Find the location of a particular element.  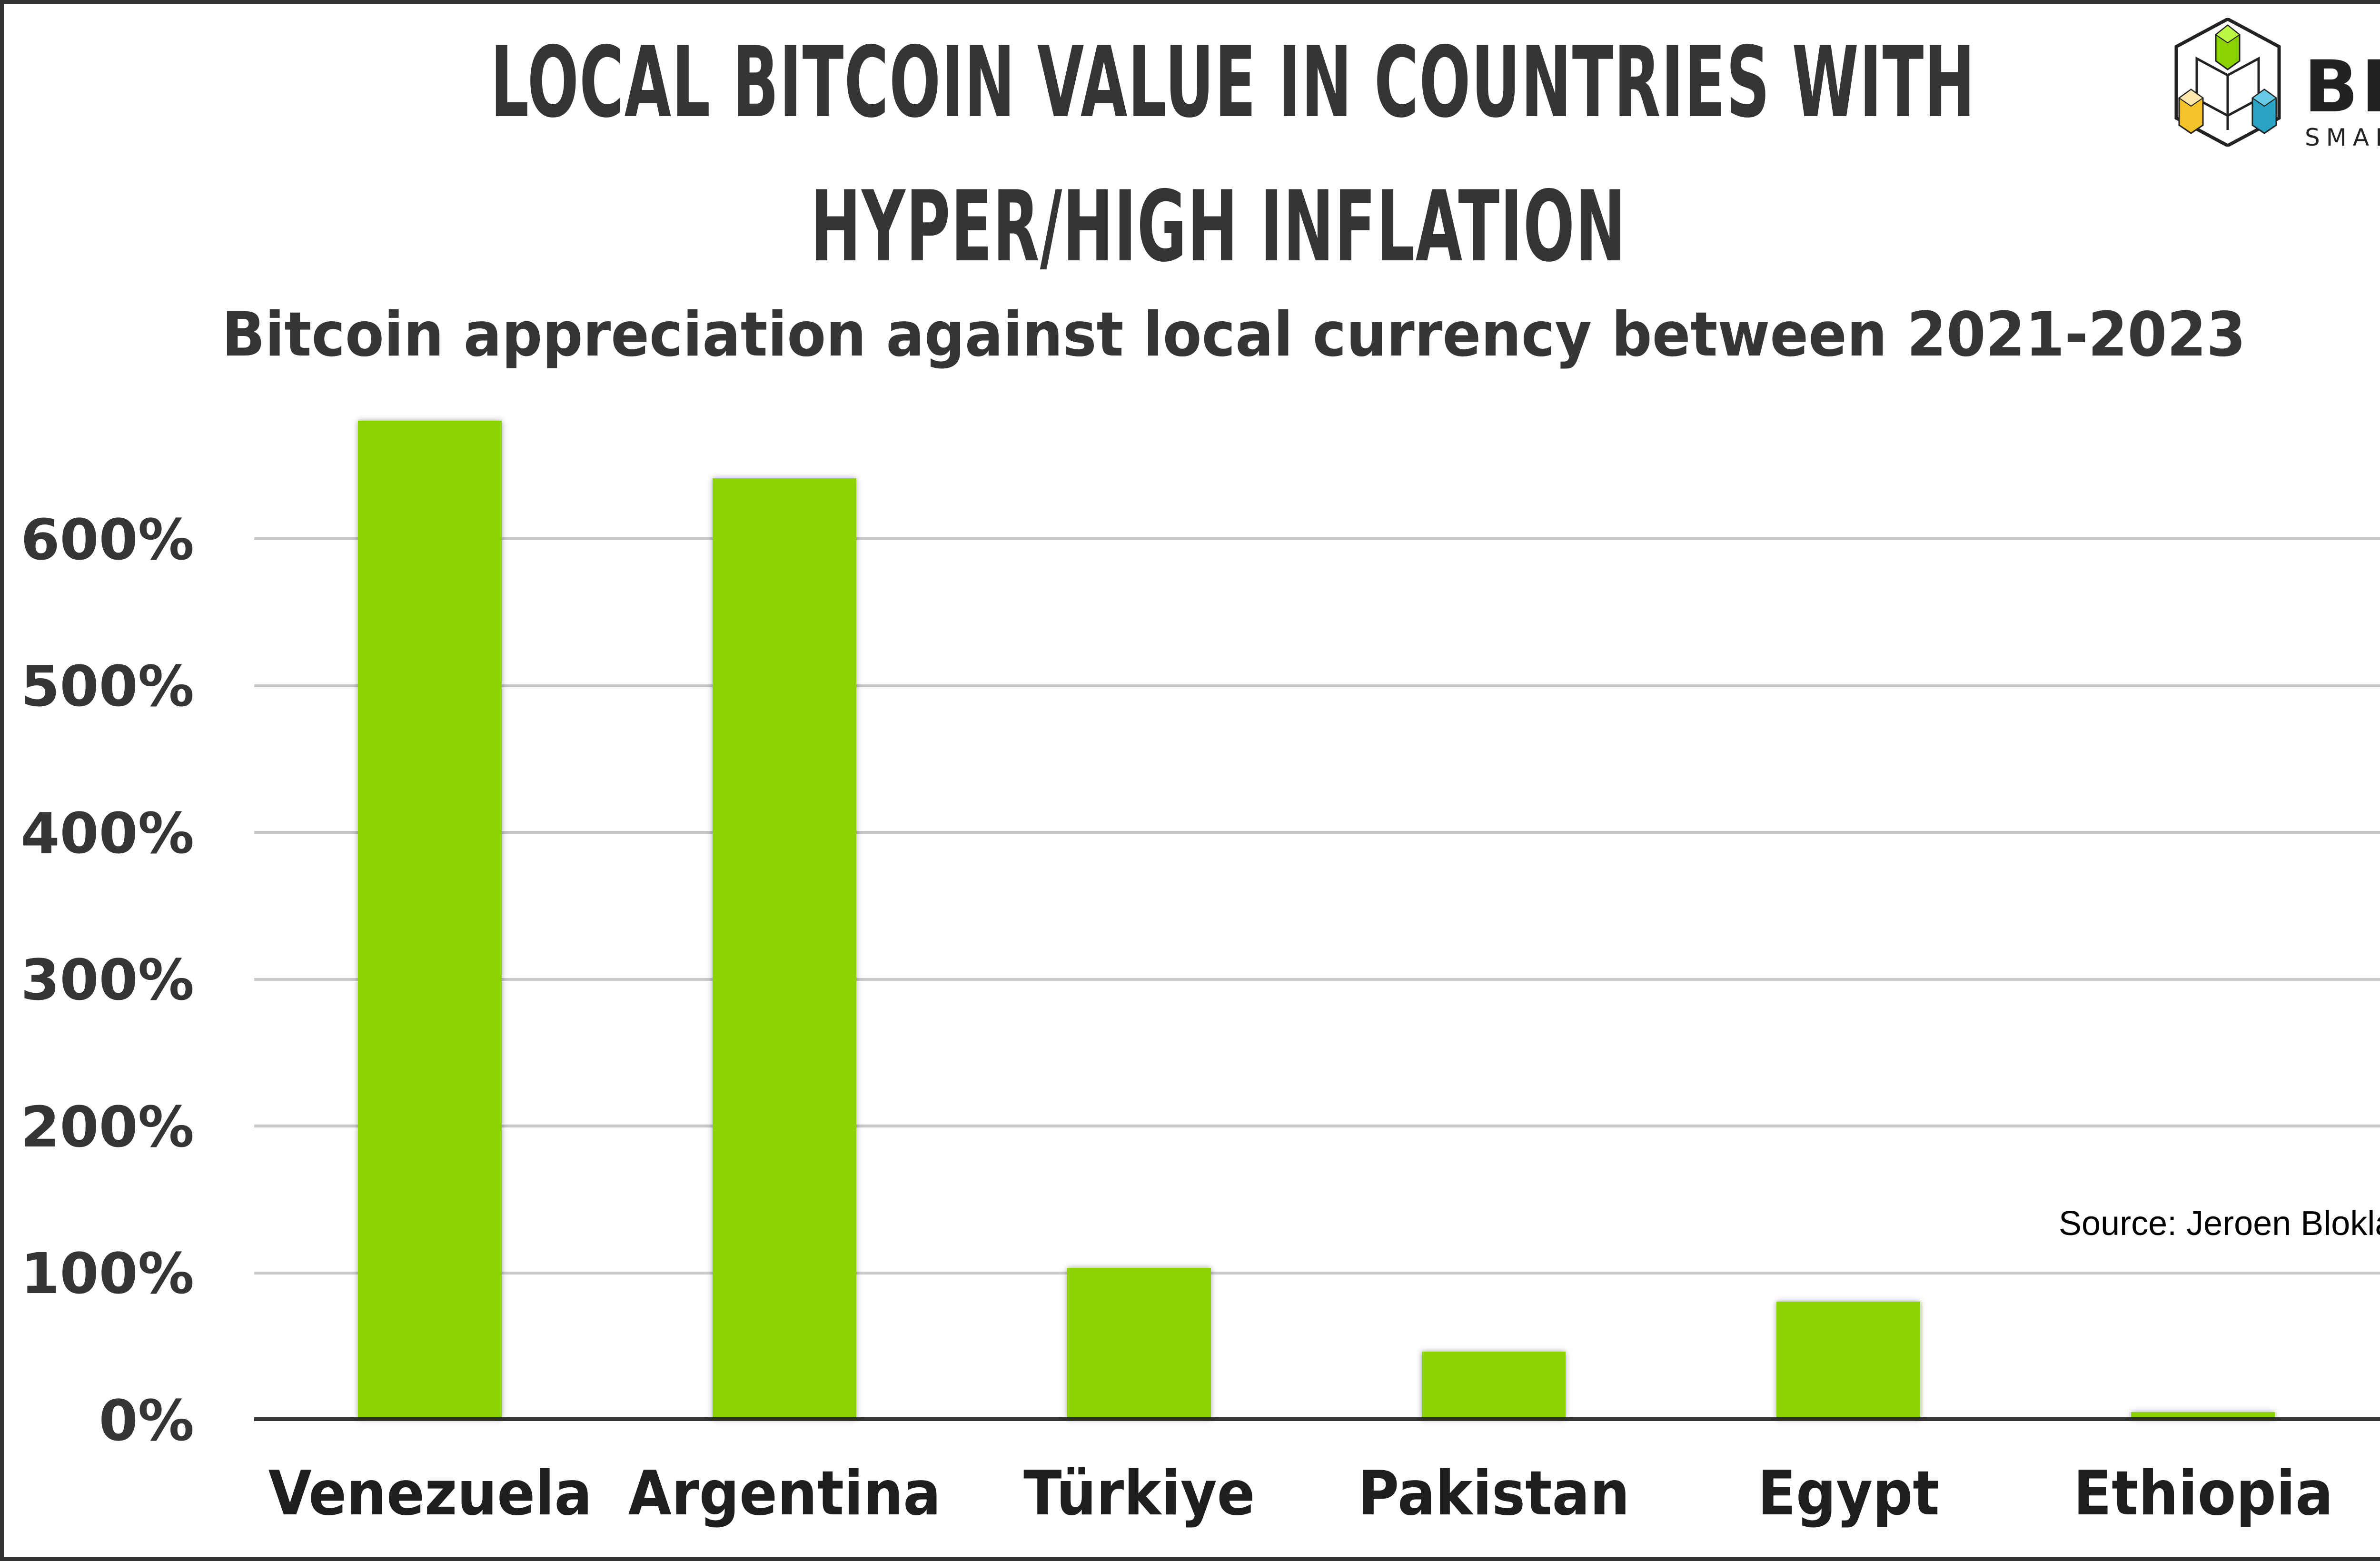

chart-title-line-2: HYPER/HIGH INFLATION is located at coordinates (1190, 227).